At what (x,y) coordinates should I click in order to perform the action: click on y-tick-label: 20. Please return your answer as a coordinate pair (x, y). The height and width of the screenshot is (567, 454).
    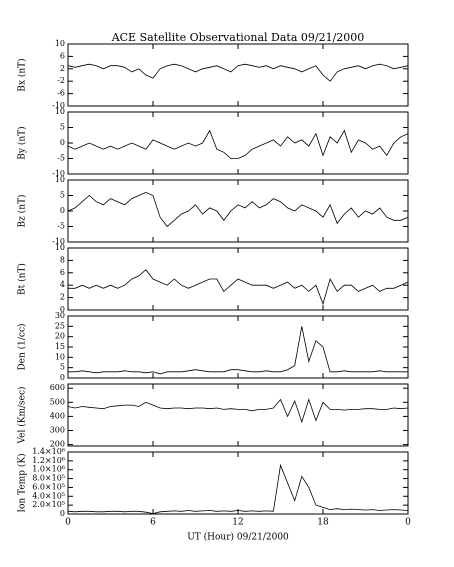
    Looking at the image, I should click on (60, 336).